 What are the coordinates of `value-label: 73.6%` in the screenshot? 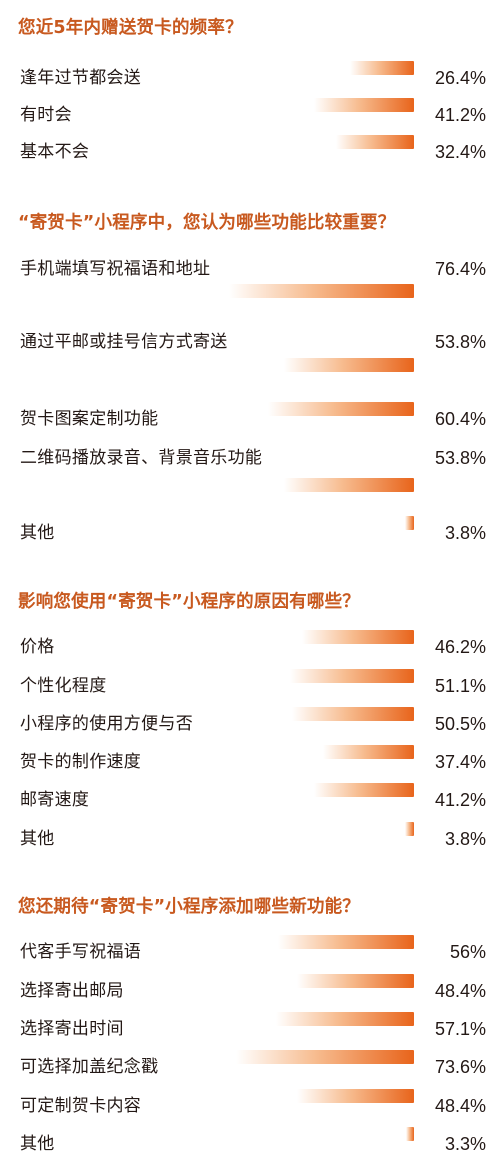 It's located at (460, 1067).